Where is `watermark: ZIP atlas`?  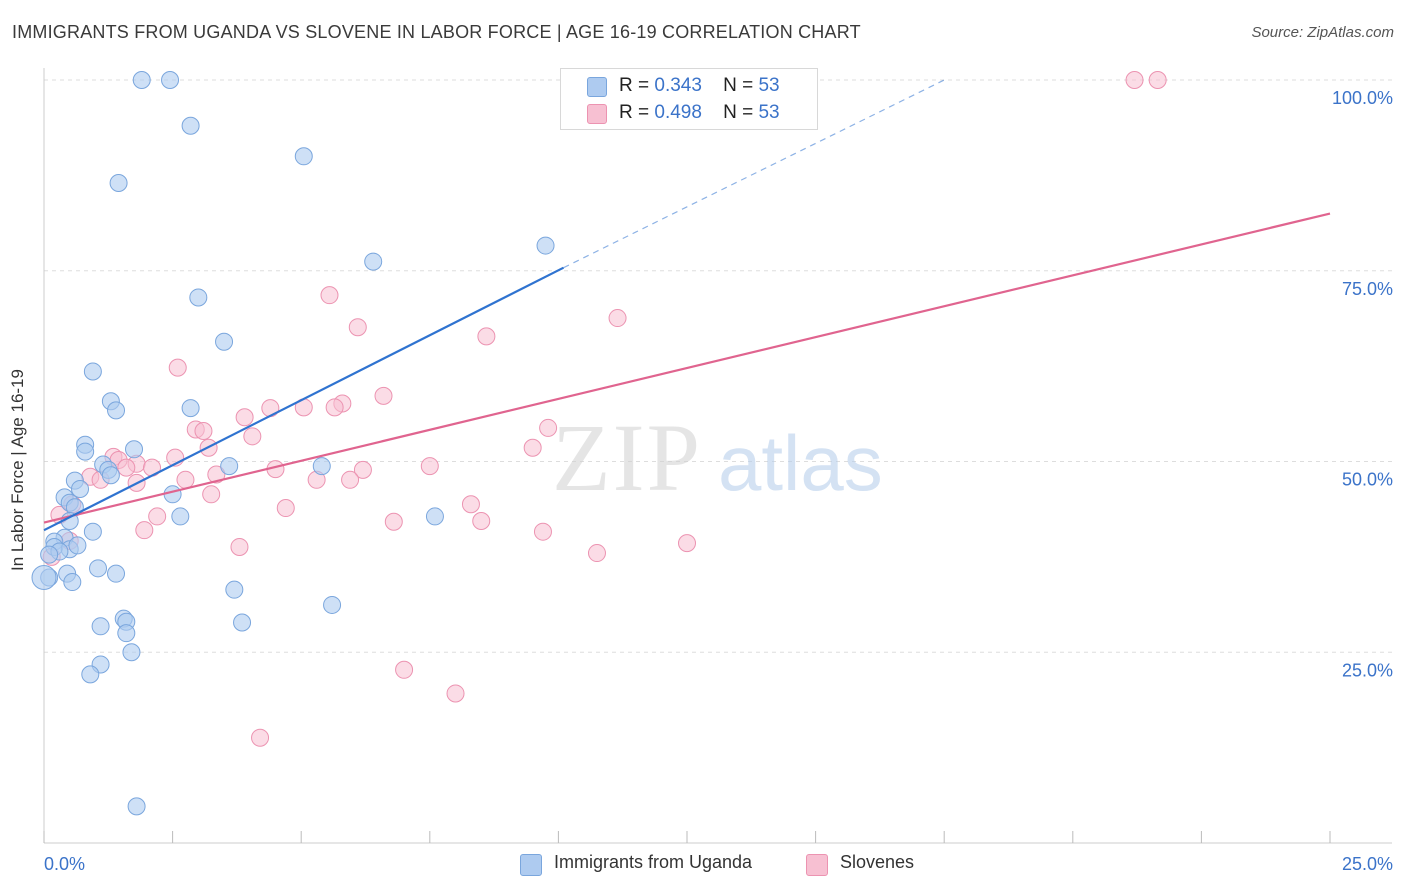 watermark: ZIP atlas is located at coordinates (717, 457).